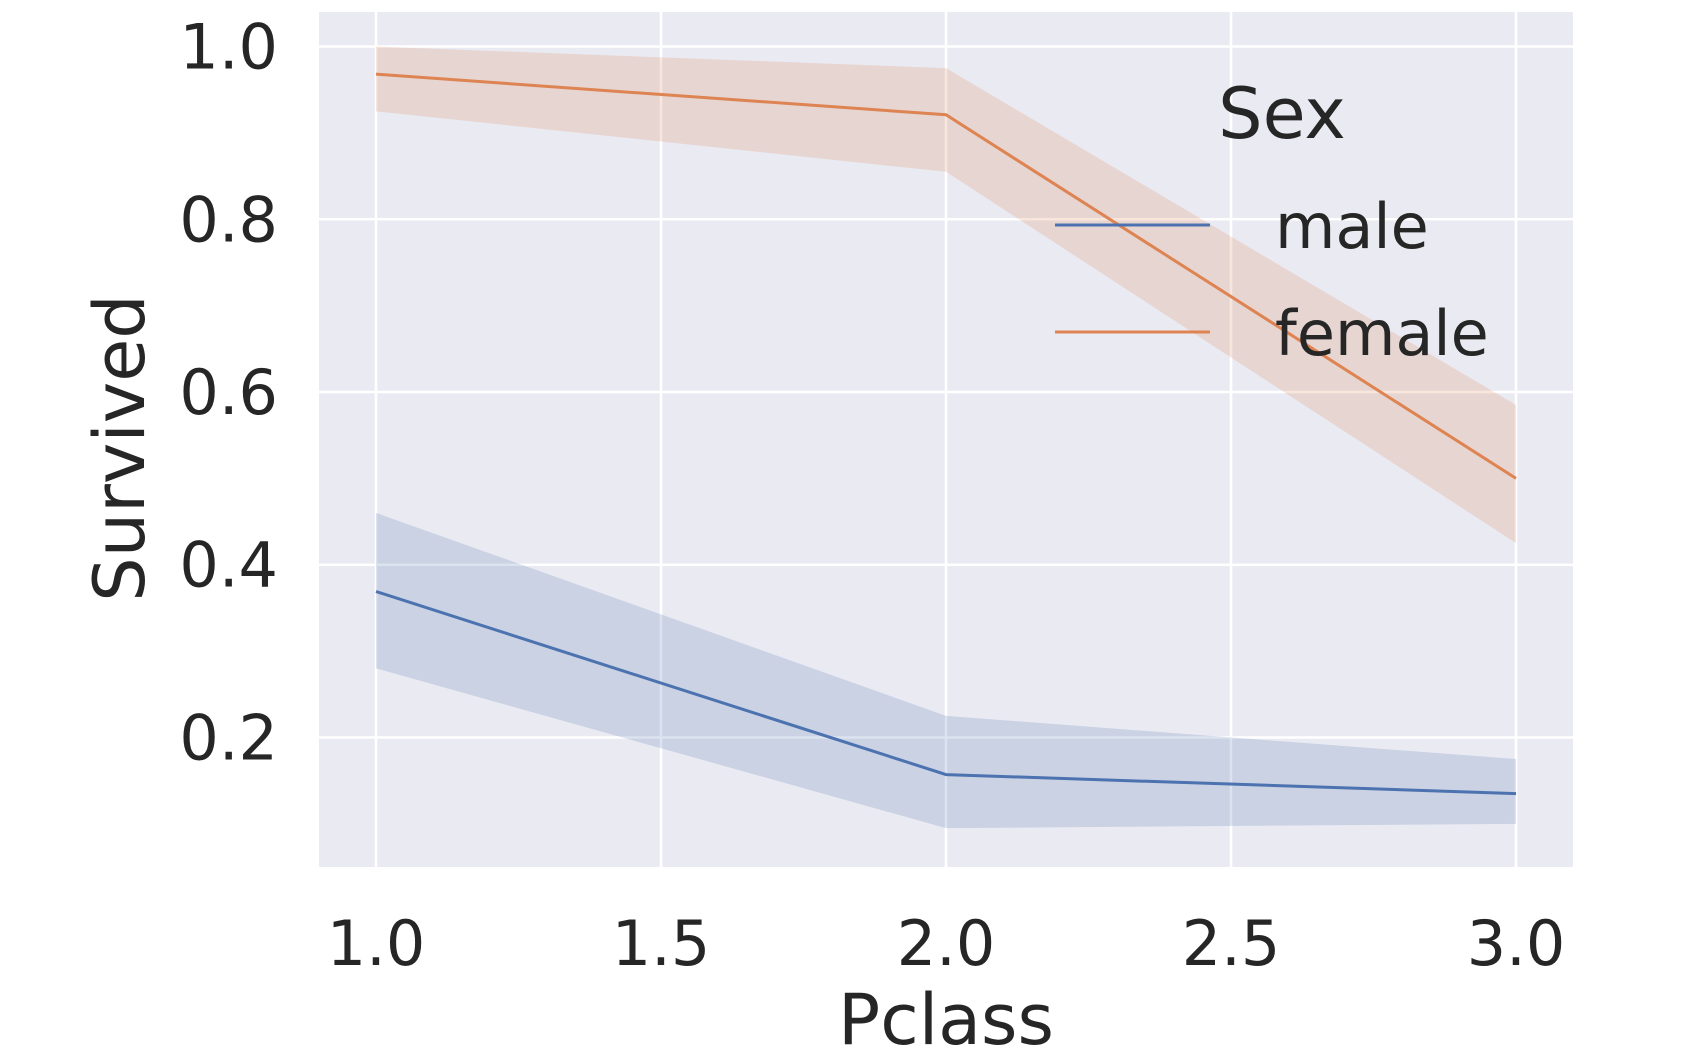 The image size is (1700, 1059). Describe the element at coordinates (228, 47) in the screenshot. I see `y-tick-label: 1.0` at that location.